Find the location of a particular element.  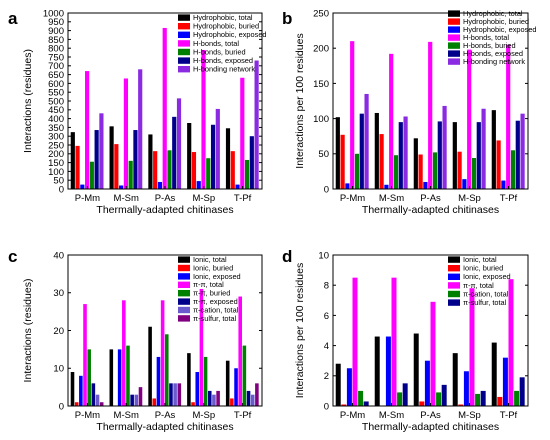

legend-label: H-bonds, exposed is located at coordinates (223, 60).